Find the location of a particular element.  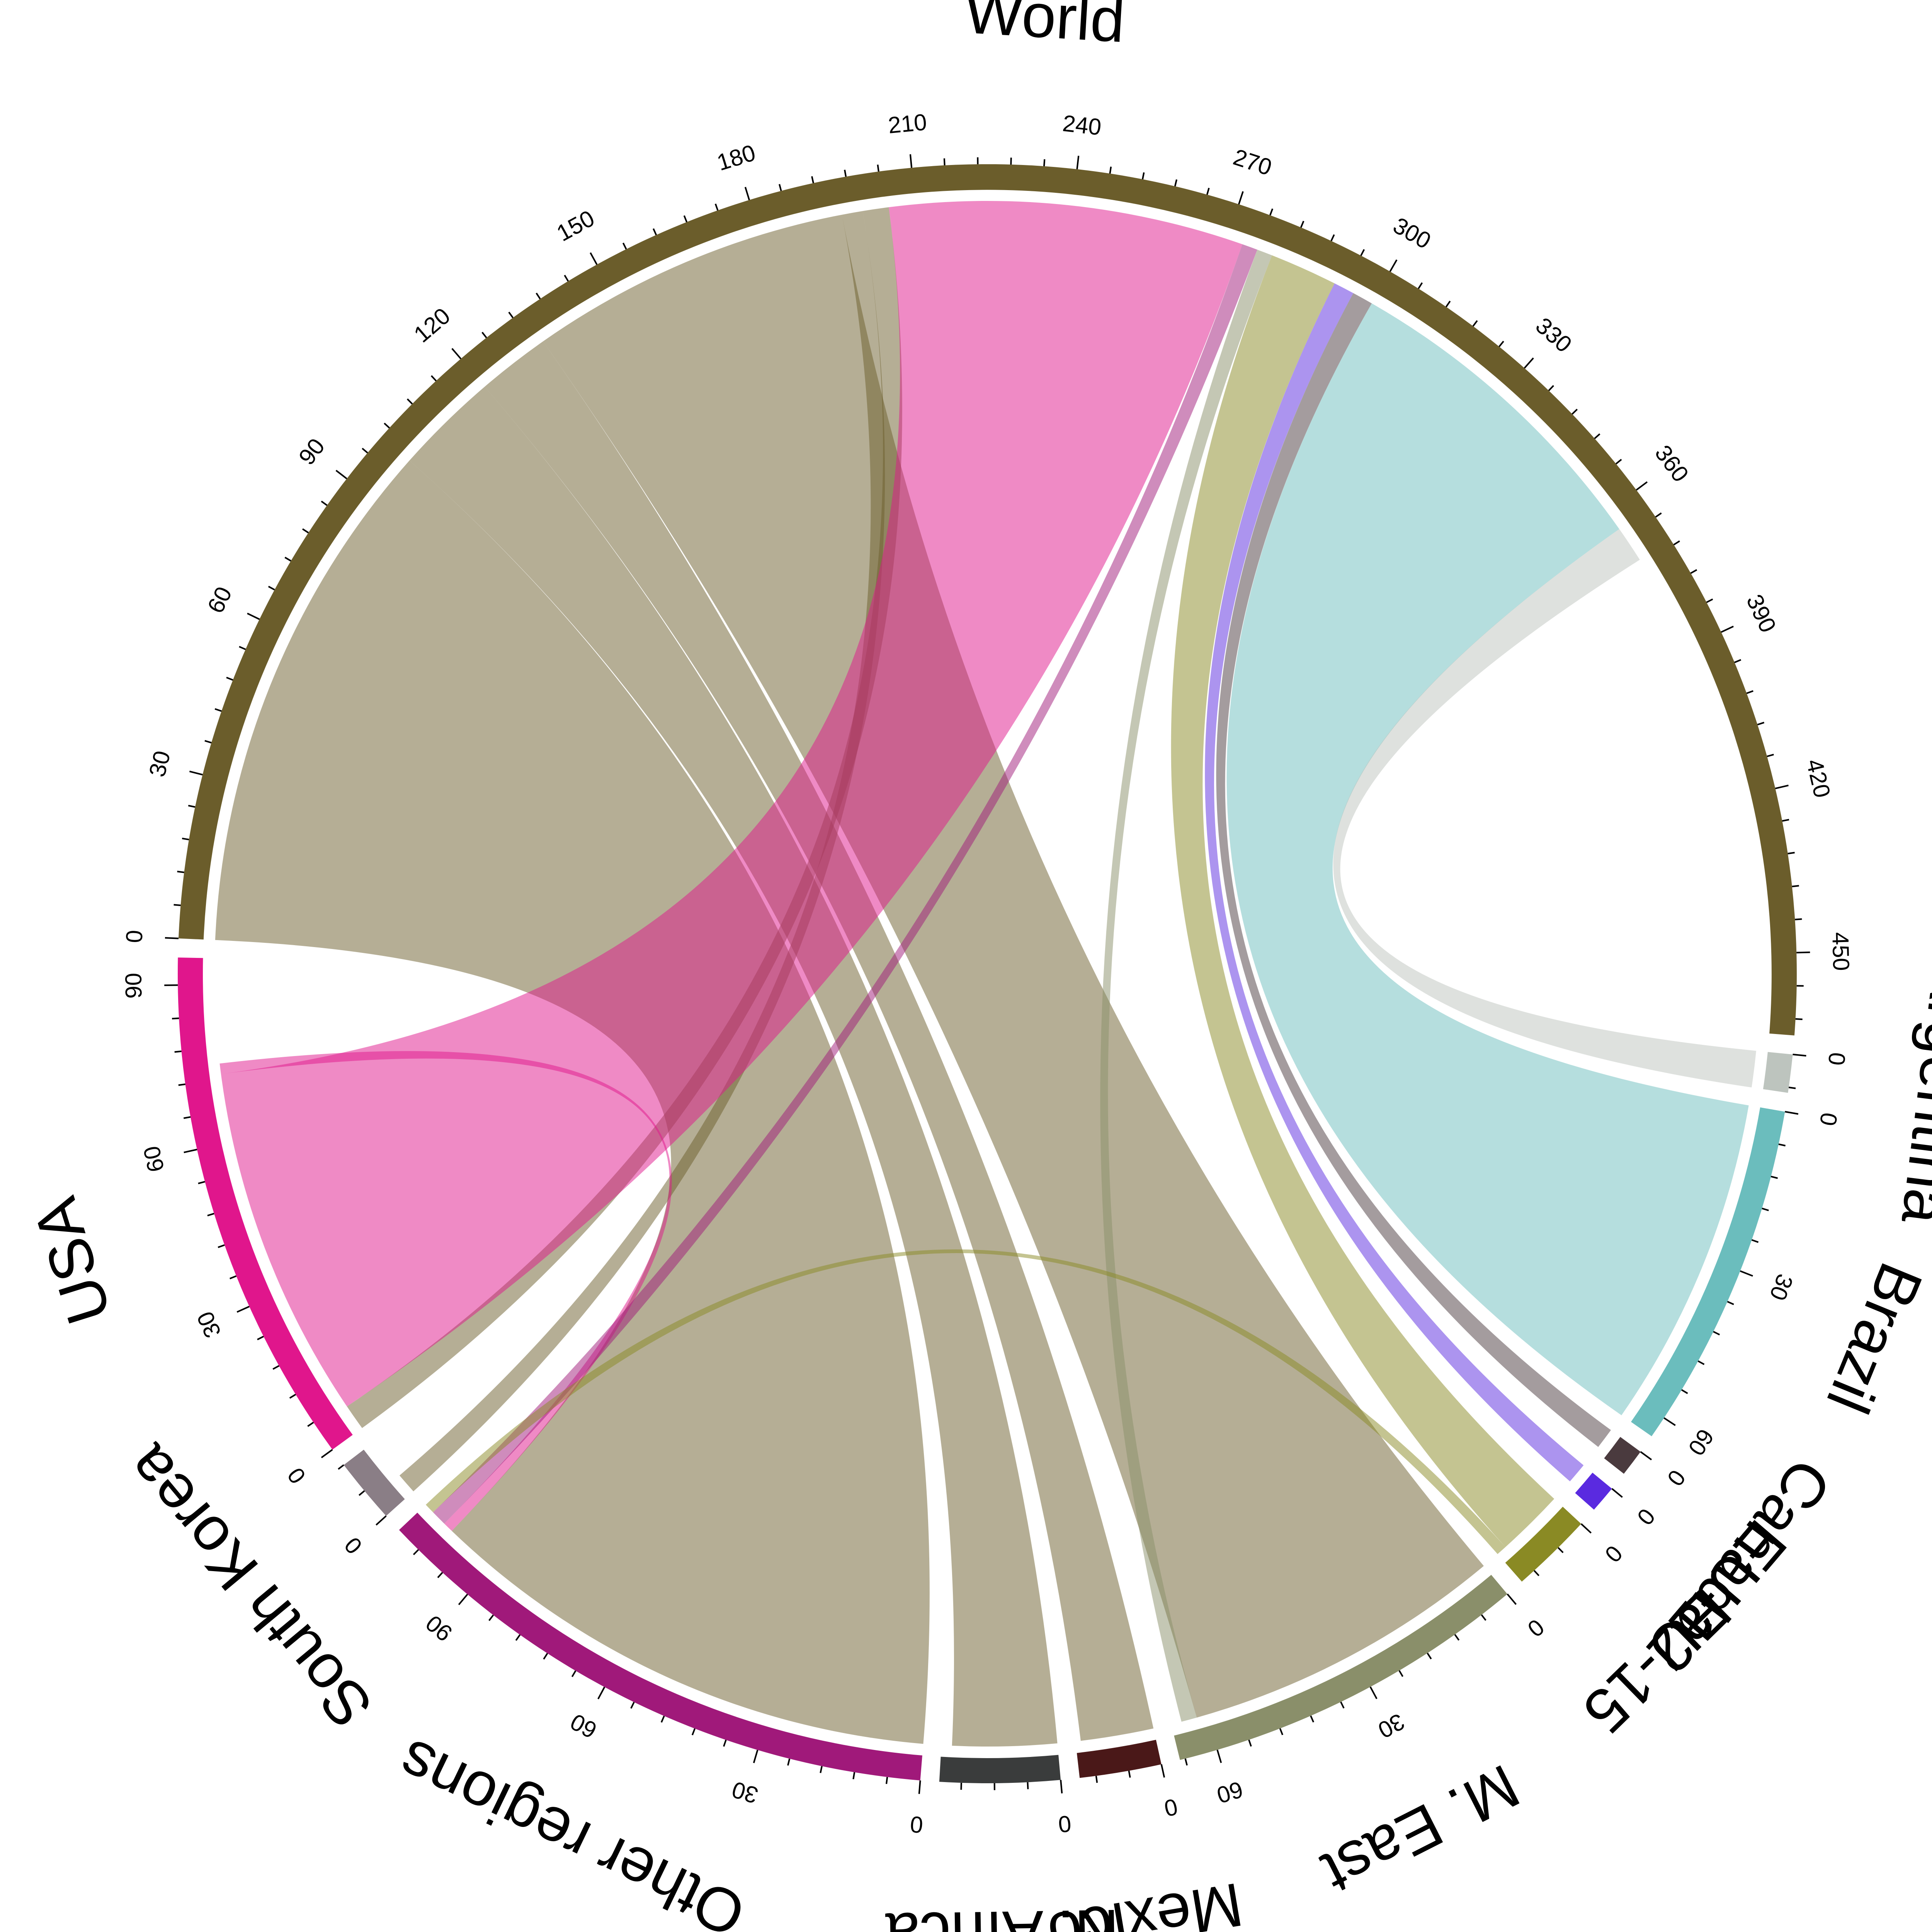

sector-label-other-regions: Other regions is located at coordinates (571, 1829).